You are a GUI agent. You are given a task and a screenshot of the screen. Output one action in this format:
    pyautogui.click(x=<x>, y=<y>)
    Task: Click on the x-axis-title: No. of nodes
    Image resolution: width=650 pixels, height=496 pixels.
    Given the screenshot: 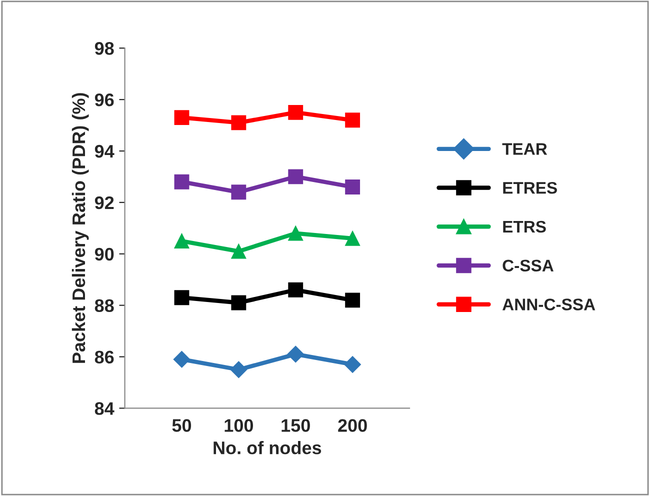 What is the action you would take?
    pyautogui.click(x=268, y=447)
    